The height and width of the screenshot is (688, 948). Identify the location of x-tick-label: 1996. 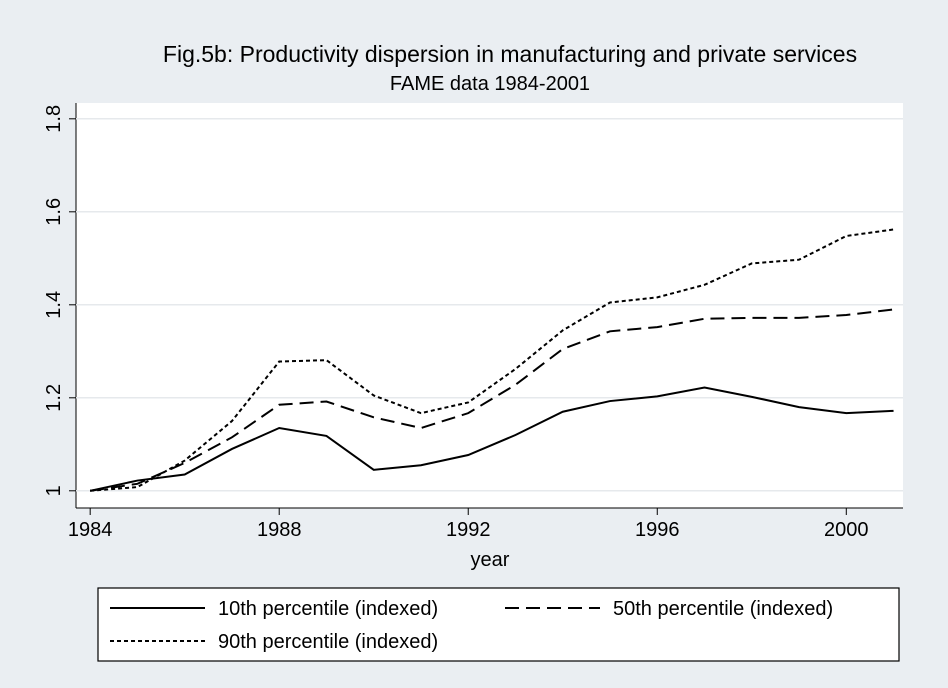
(657, 530).